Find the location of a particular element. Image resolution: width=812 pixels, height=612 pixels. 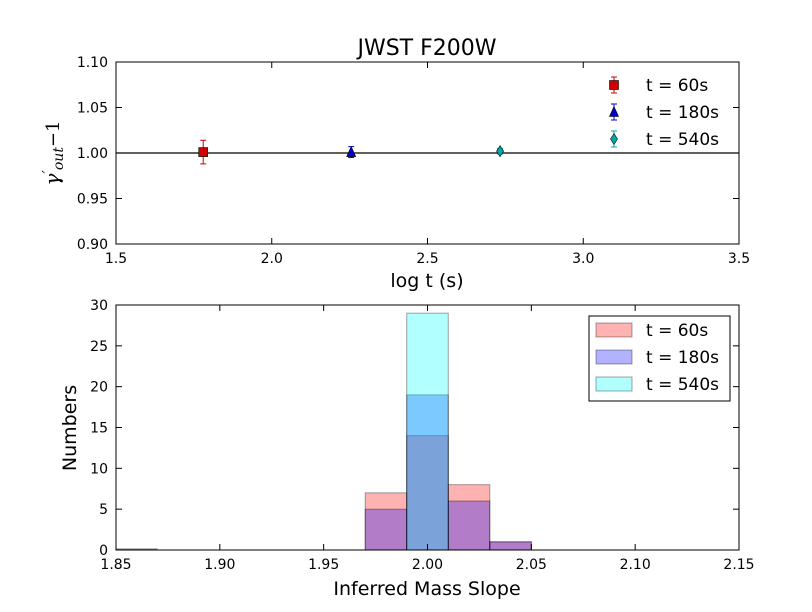

top-x-tick-label: 3.0 is located at coordinates (583, 259).